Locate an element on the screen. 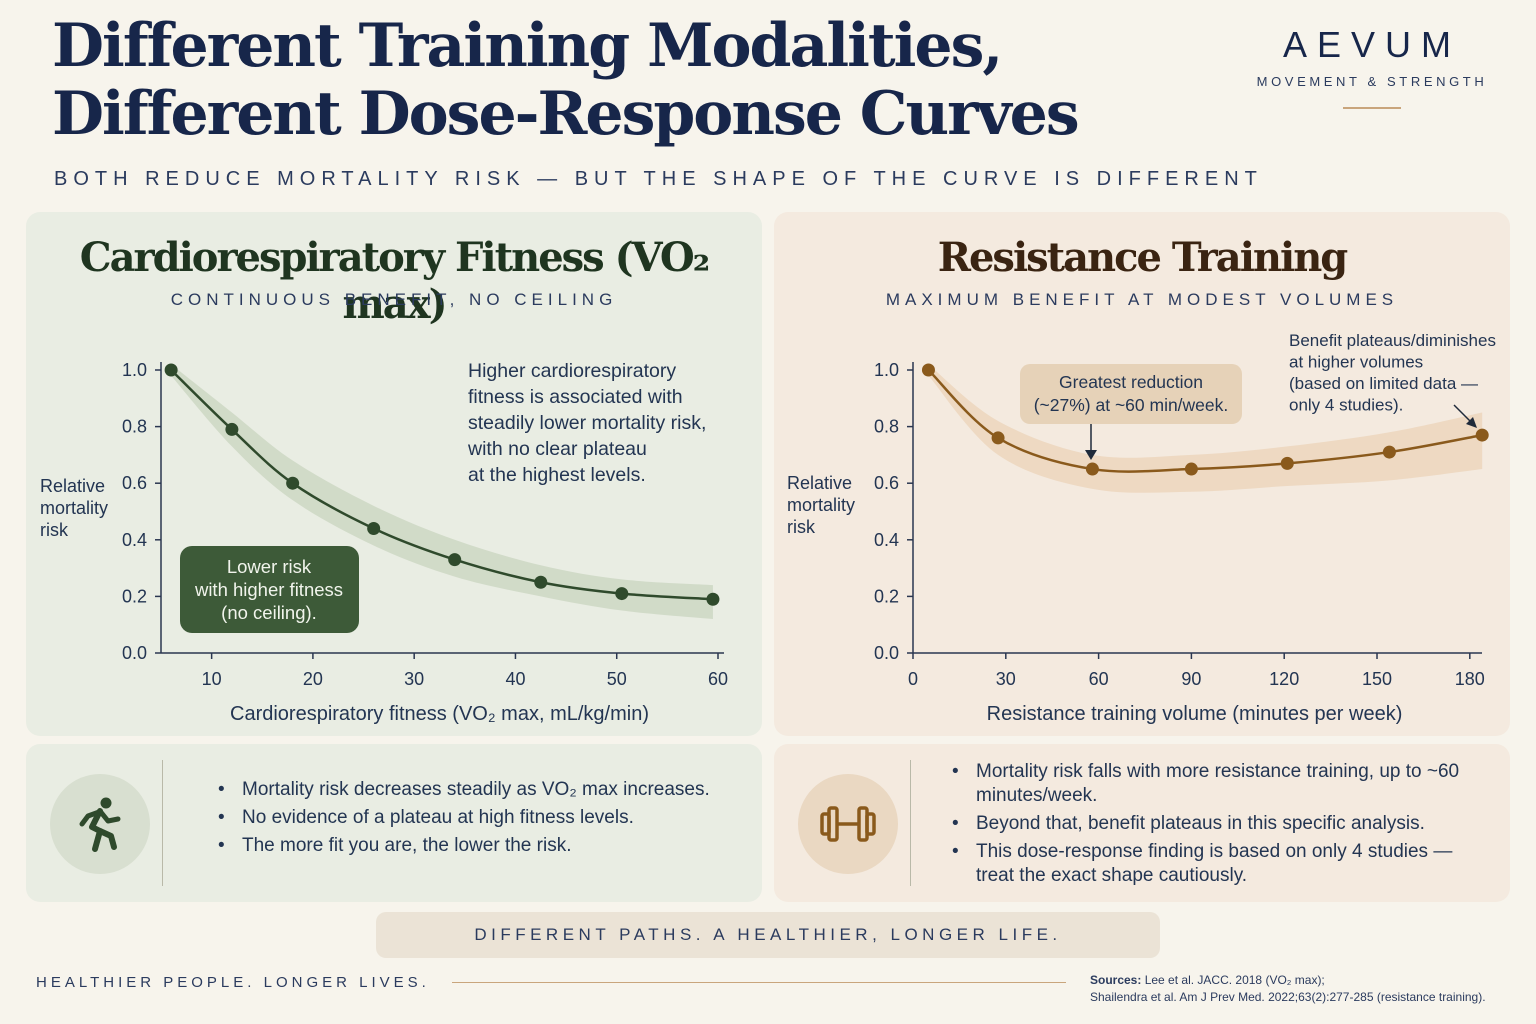 This screenshot has height=1024, width=1536. x-tick-label: 20 is located at coordinates (313, 679).